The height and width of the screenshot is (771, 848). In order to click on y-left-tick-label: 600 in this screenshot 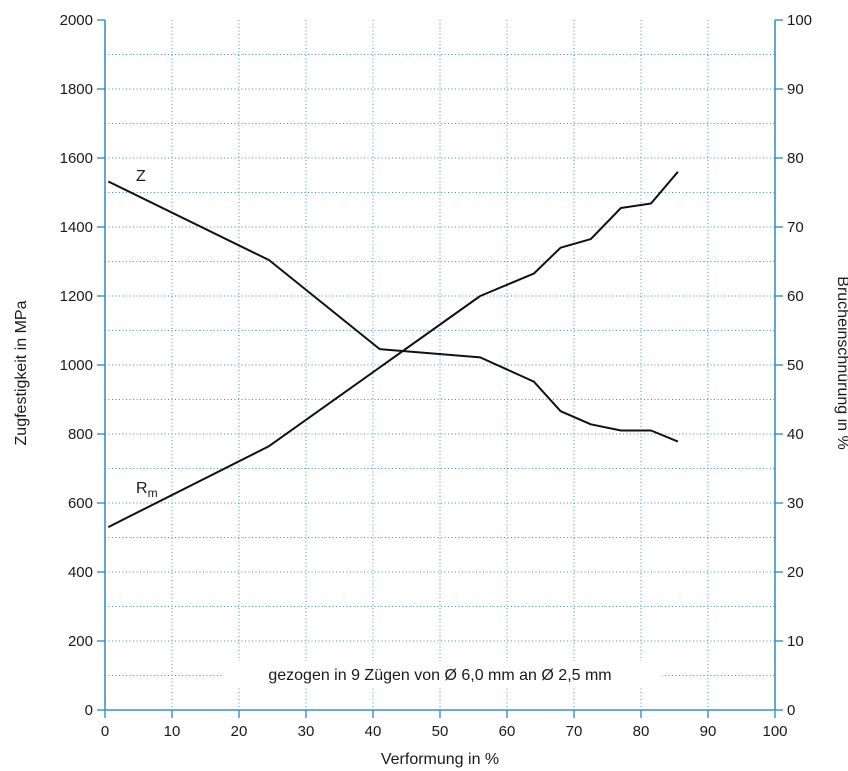, I will do `click(80, 503)`.